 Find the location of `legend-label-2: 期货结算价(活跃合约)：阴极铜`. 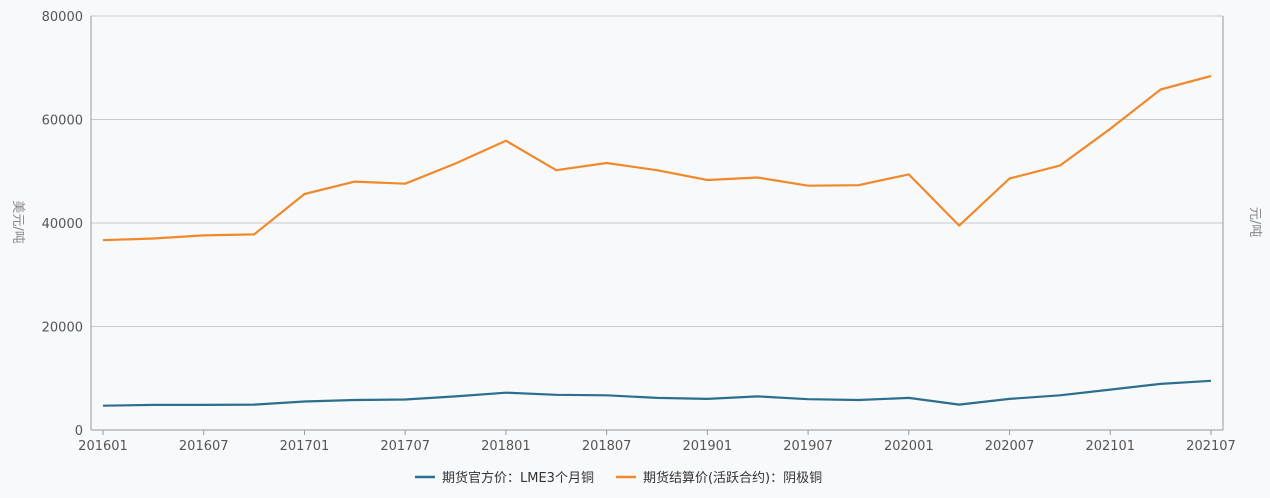

legend-label-2: 期货结算价(活跃合约)：阴极铜 is located at coordinates (732, 478).